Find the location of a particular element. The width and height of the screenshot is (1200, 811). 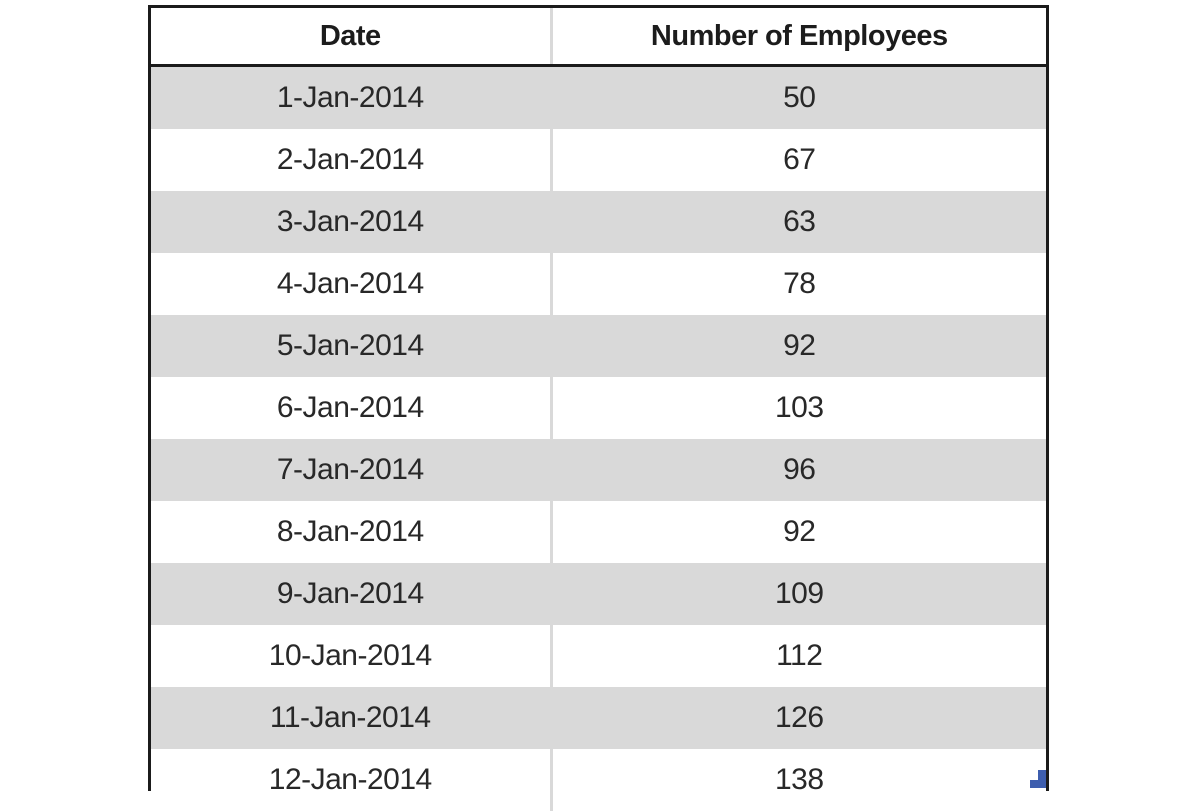

table-row: 8-Jan-2014 92 is located at coordinates (598, 532).